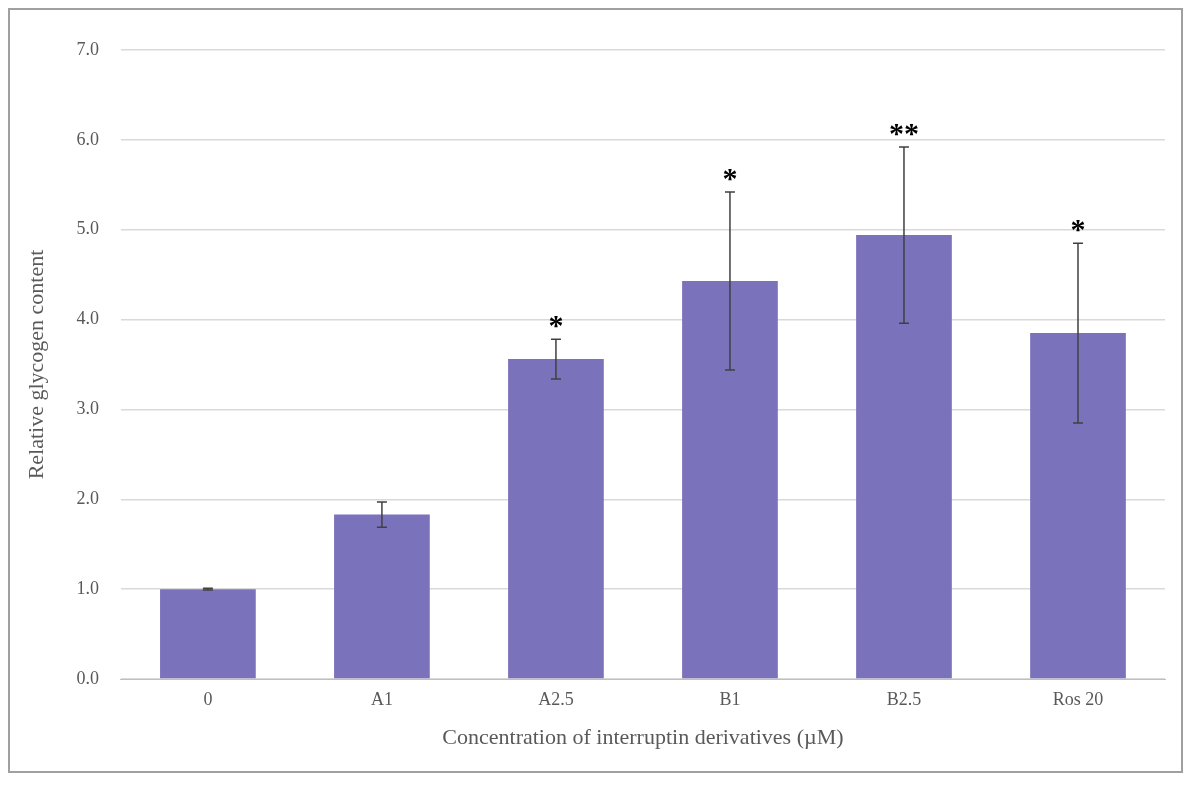 The height and width of the screenshot is (785, 1195). Describe the element at coordinates (87, 228) in the screenshot. I see `y-tick-label: 5.0` at that location.